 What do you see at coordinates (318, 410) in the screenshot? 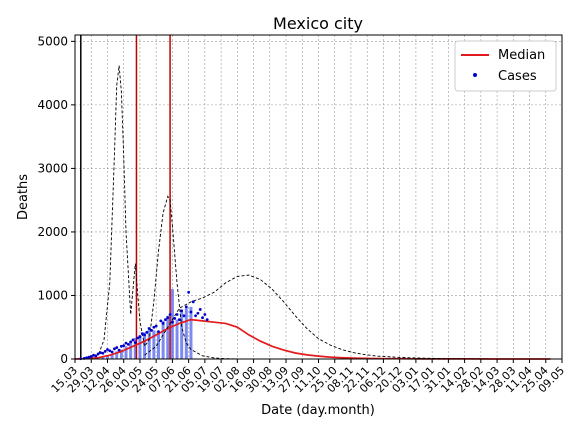
I see `x-axis-label: Date (day.month)` at bounding box center [318, 410].